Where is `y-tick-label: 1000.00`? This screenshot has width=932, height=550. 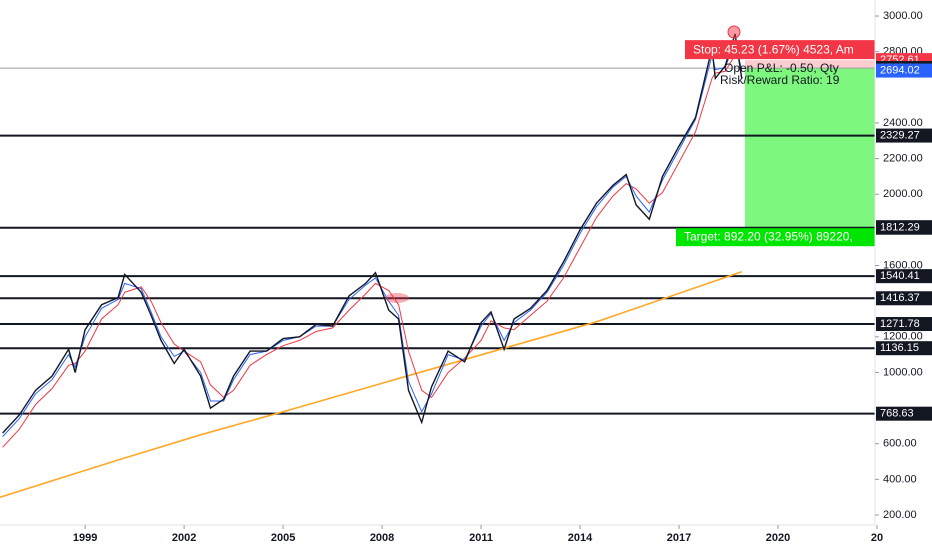 y-tick-label: 1000.00 is located at coordinates (903, 372).